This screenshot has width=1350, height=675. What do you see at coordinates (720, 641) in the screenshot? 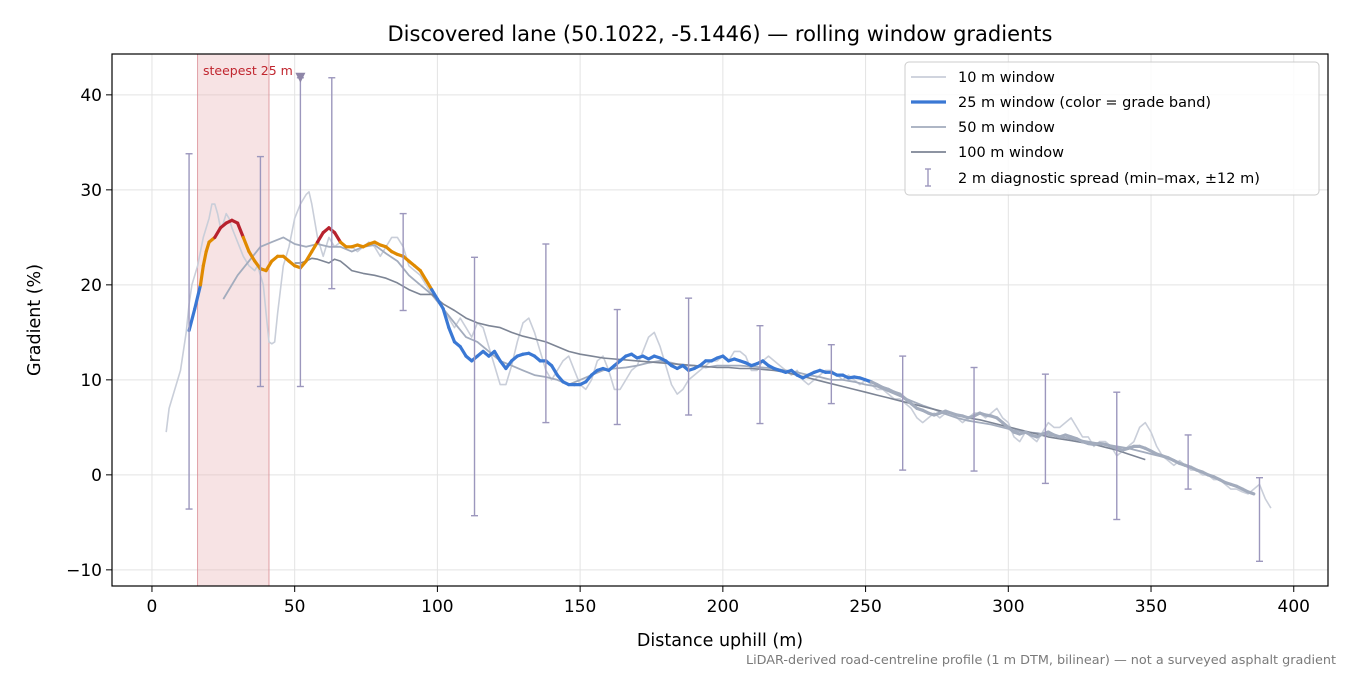
I see `x-axis-label: Distance uphill (m)` at bounding box center [720, 641].